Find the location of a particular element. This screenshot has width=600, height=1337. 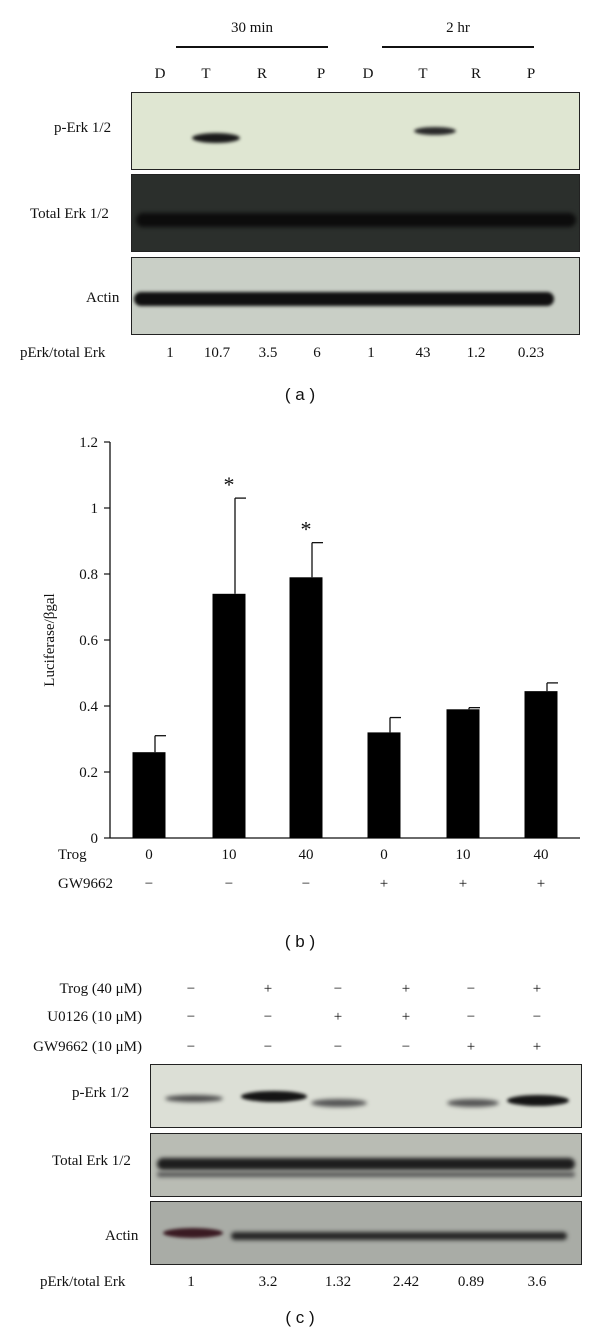

row-label-total-erk-c: Total Erk 1/2 is located at coordinates (91, 1161).